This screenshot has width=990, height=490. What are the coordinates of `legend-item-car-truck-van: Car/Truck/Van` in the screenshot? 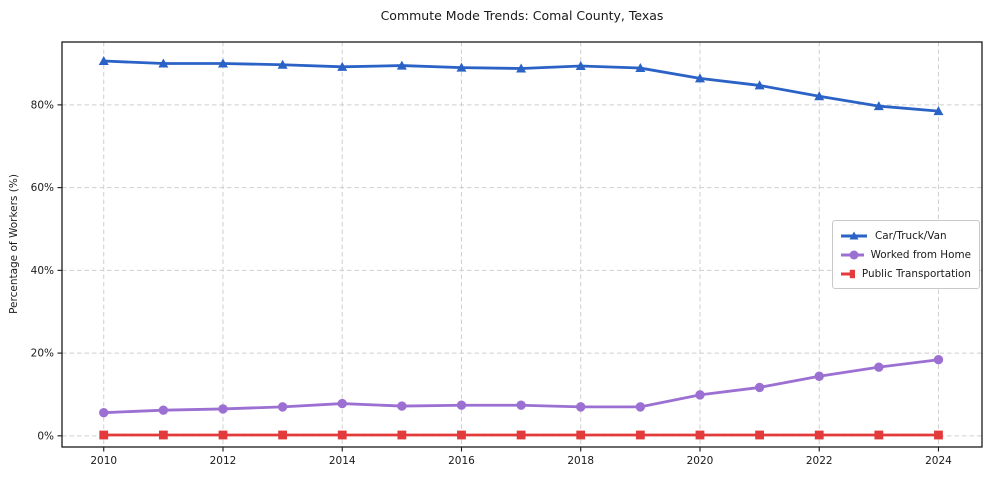 It's located at (905, 235).